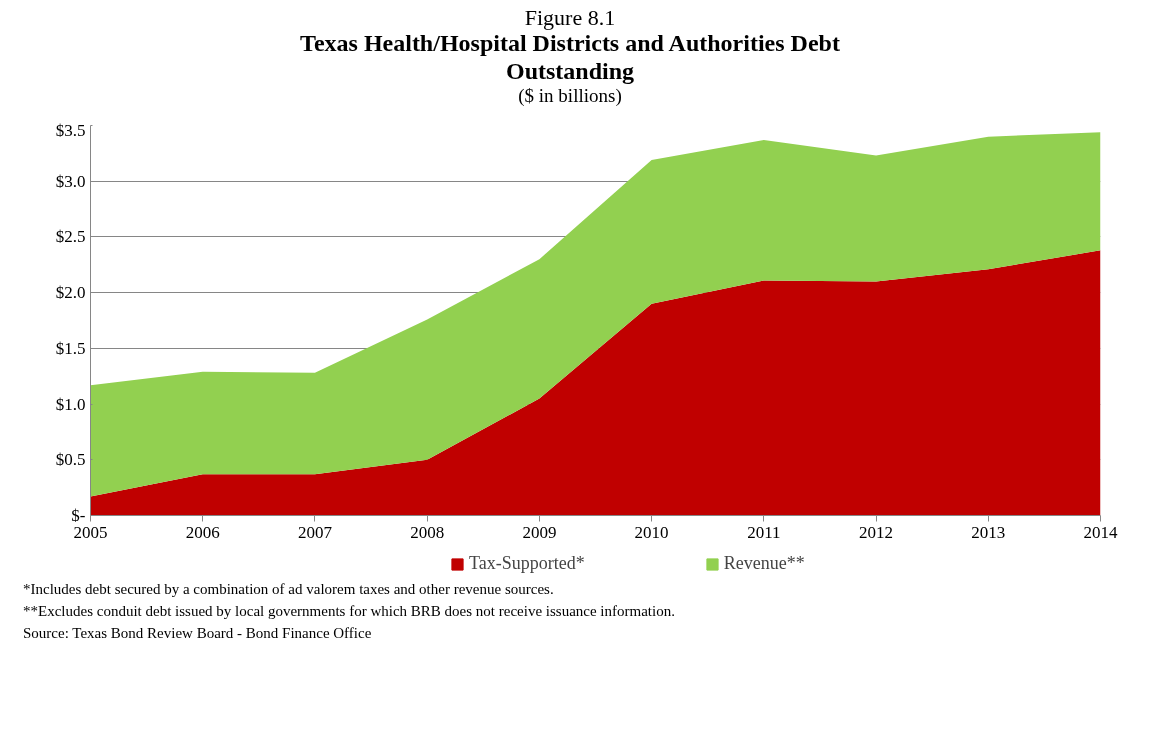 The width and height of the screenshot is (1154, 749). What do you see at coordinates (70, 404) in the screenshot?
I see `y-tick-label: $1.0` at bounding box center [70, 404].